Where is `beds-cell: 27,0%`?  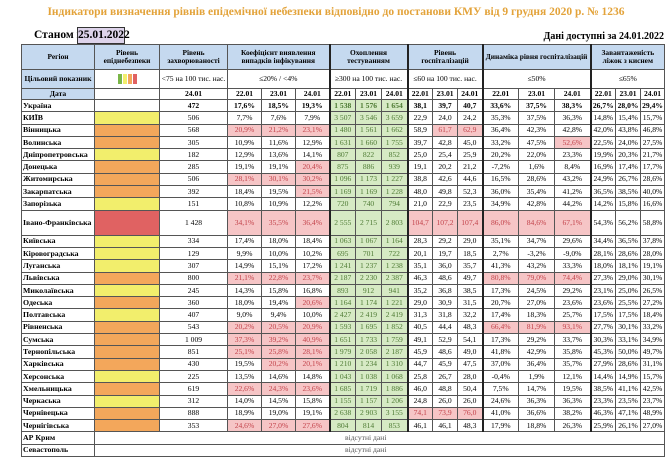
beds-cell: 27,0% is located at coordinates (653, 426).